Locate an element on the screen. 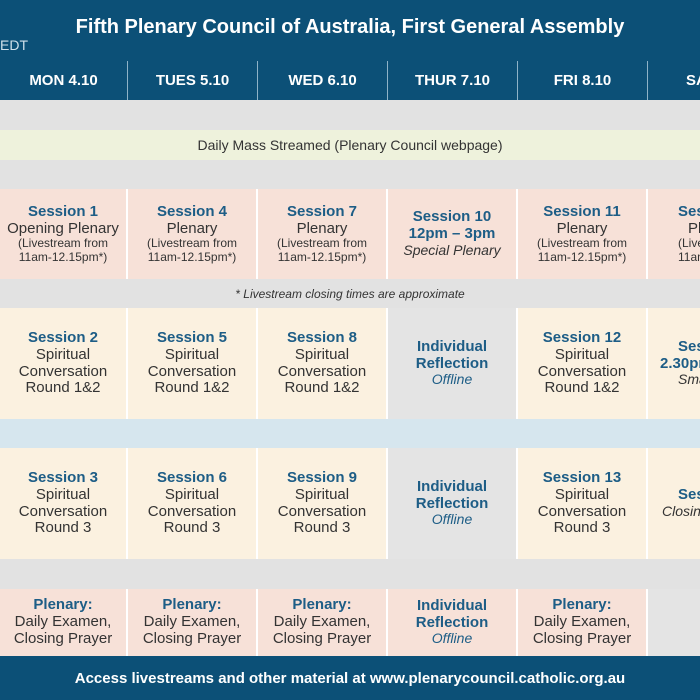 This screenshot has height=700, width=700. session-title: Session 6 is located at coordinates (192, 477).